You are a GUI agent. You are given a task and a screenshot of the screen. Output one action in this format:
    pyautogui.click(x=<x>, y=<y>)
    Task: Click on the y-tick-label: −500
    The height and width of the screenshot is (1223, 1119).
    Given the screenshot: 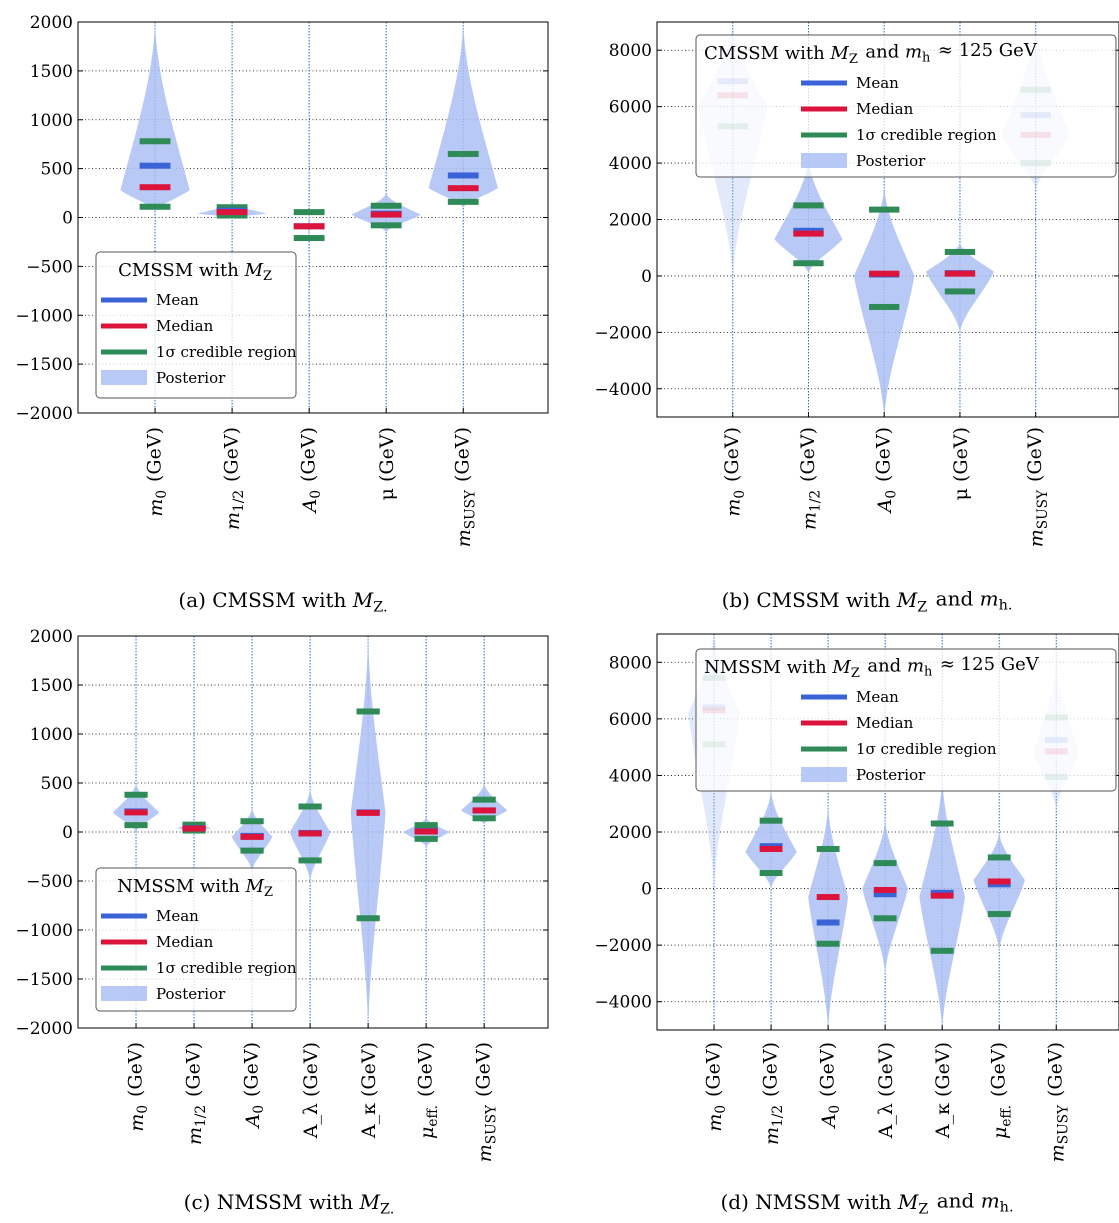 What is the action you would take?
    pyautogui.click(x=49, y=267)
    